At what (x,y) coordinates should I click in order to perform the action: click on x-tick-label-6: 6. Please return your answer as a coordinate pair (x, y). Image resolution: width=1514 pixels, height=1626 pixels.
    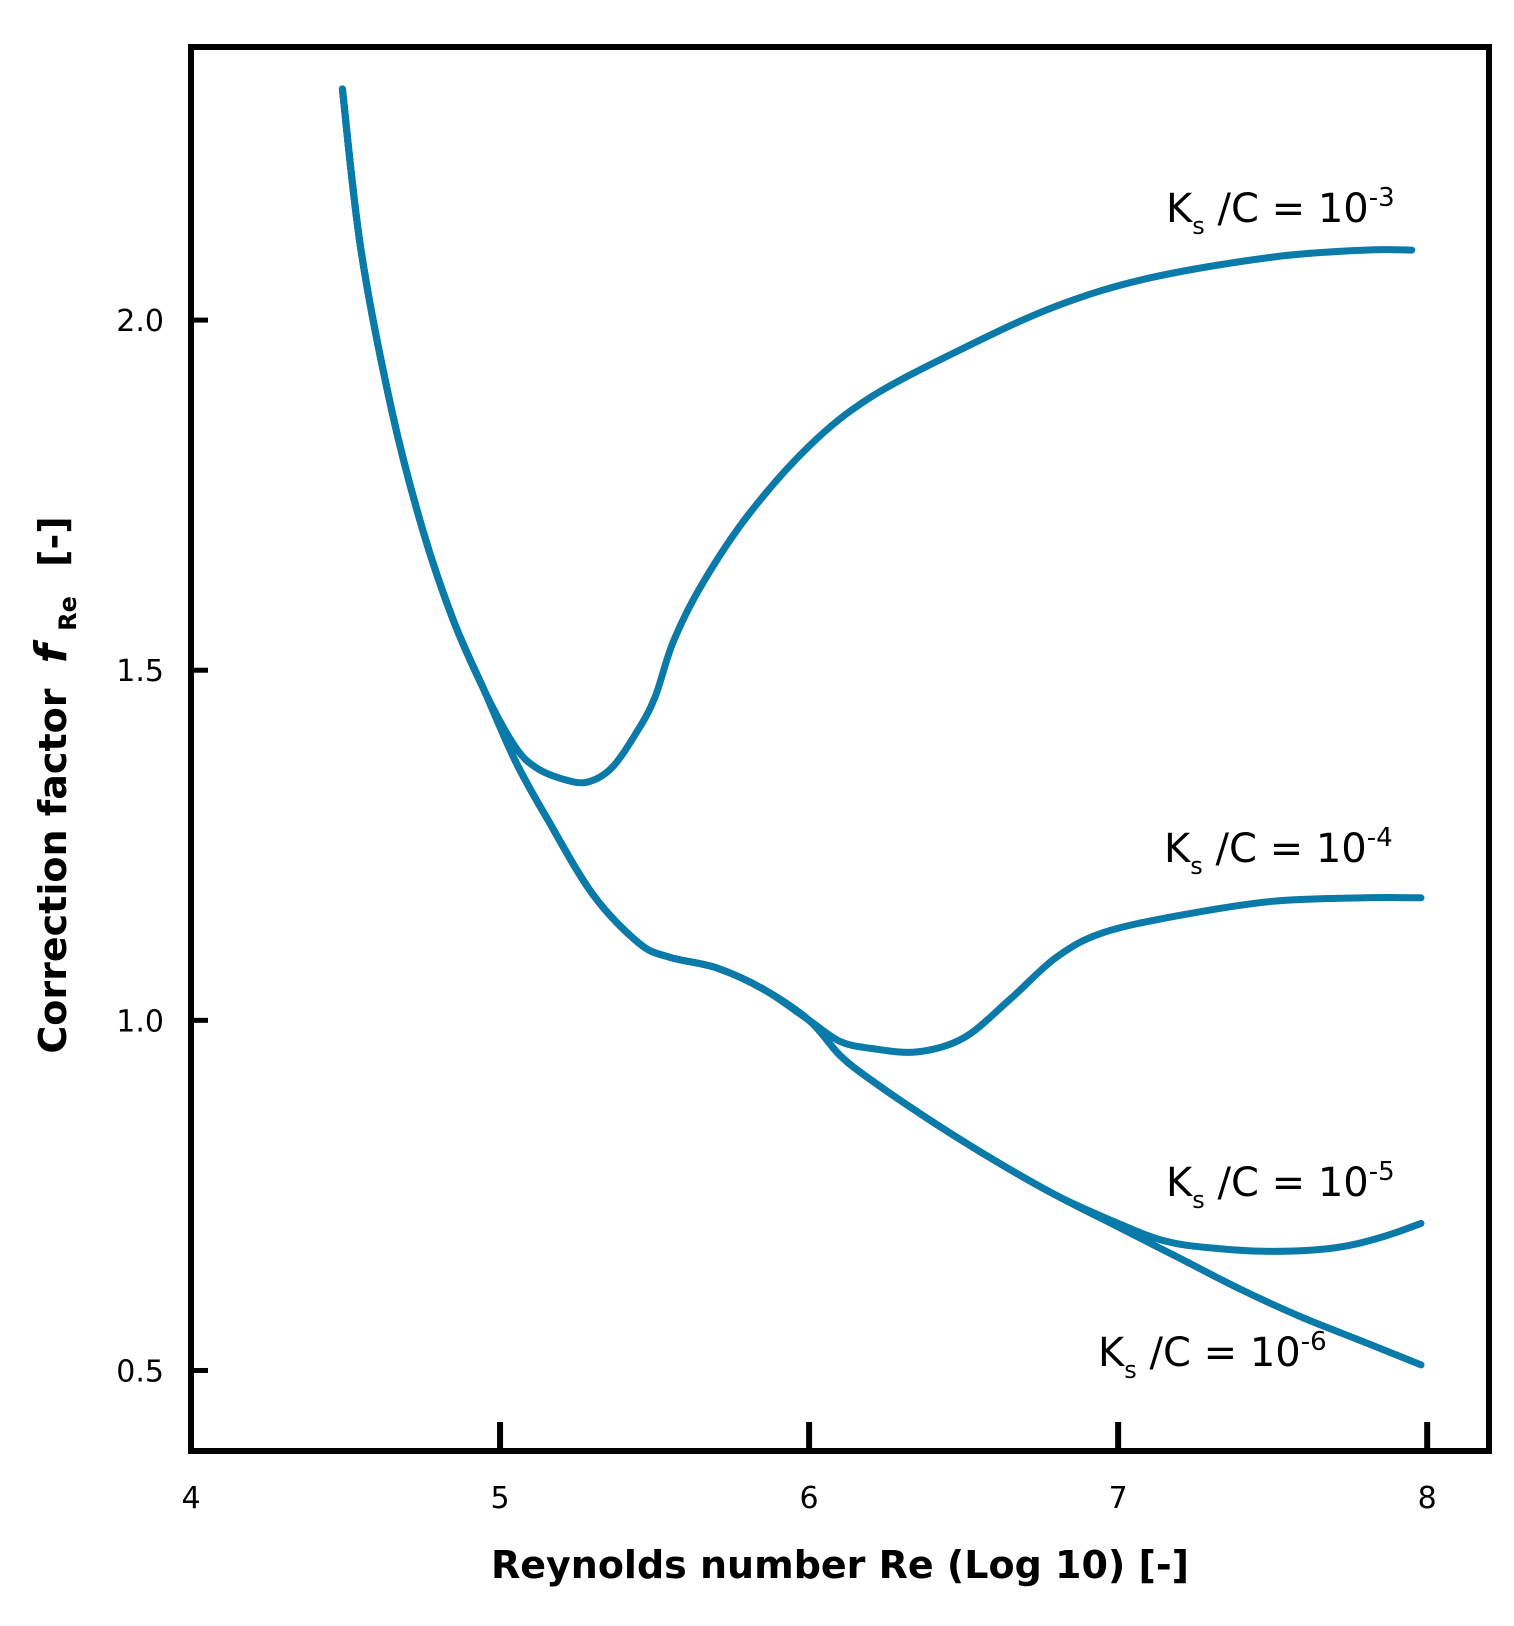
    Looking at the image, I should click on (809, 1498).